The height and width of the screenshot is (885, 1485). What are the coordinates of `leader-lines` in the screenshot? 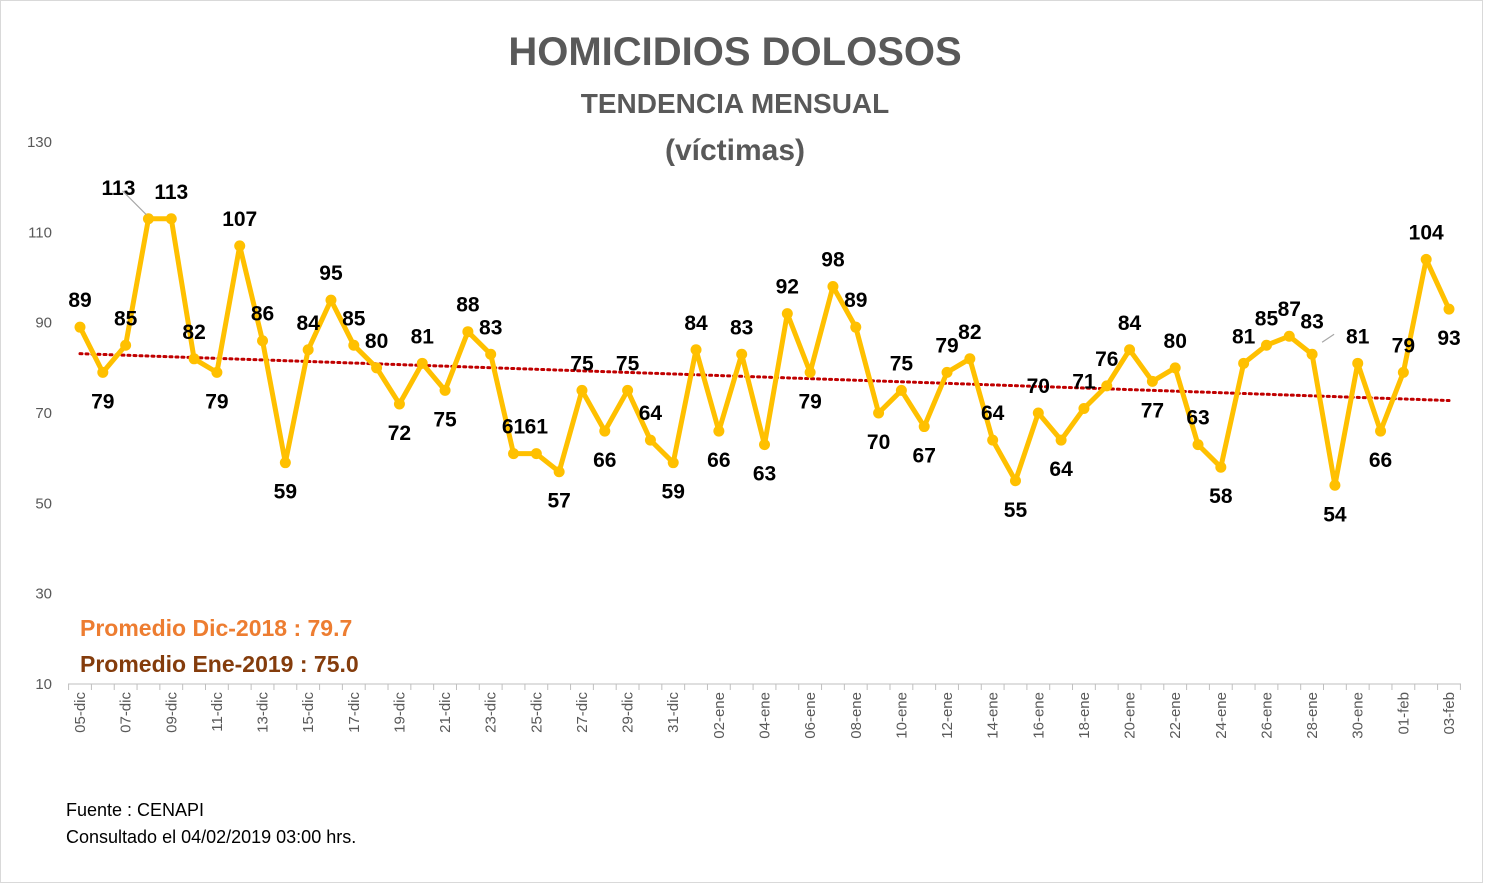 It's located at (728, 266).